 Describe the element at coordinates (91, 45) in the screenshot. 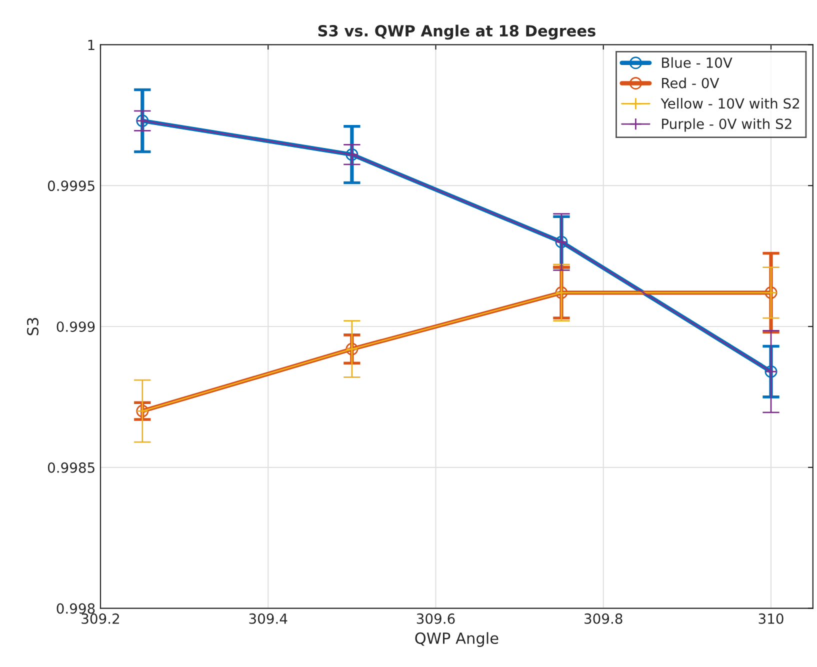

I see `y-tick-label: 1` at that location.